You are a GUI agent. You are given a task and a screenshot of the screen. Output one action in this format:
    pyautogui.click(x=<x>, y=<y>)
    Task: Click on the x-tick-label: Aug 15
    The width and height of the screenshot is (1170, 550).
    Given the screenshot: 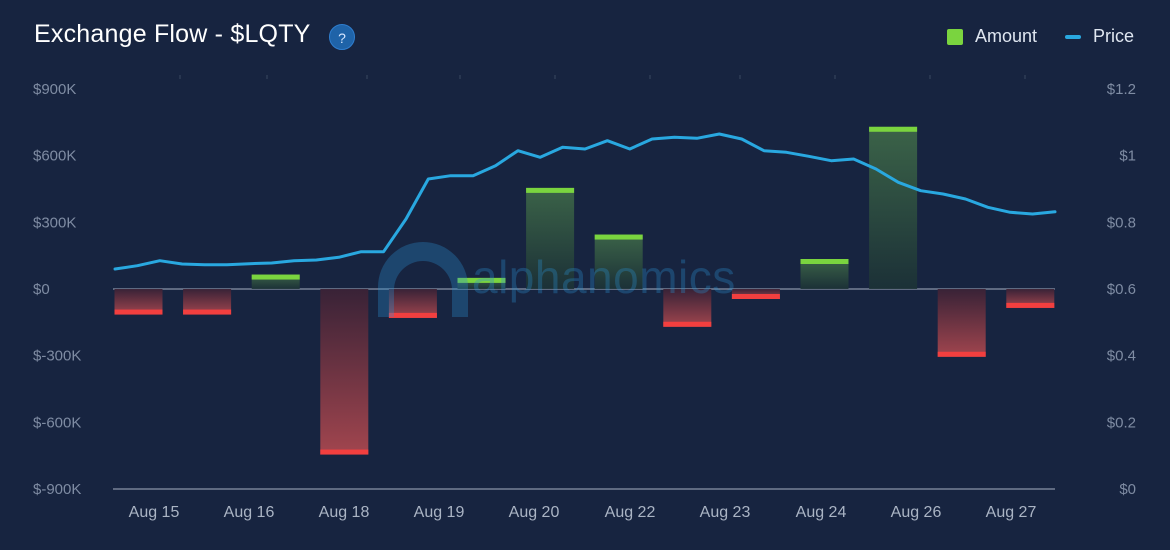 What is the action you would take?
    pyautogui.click(x=154, y=512)
    